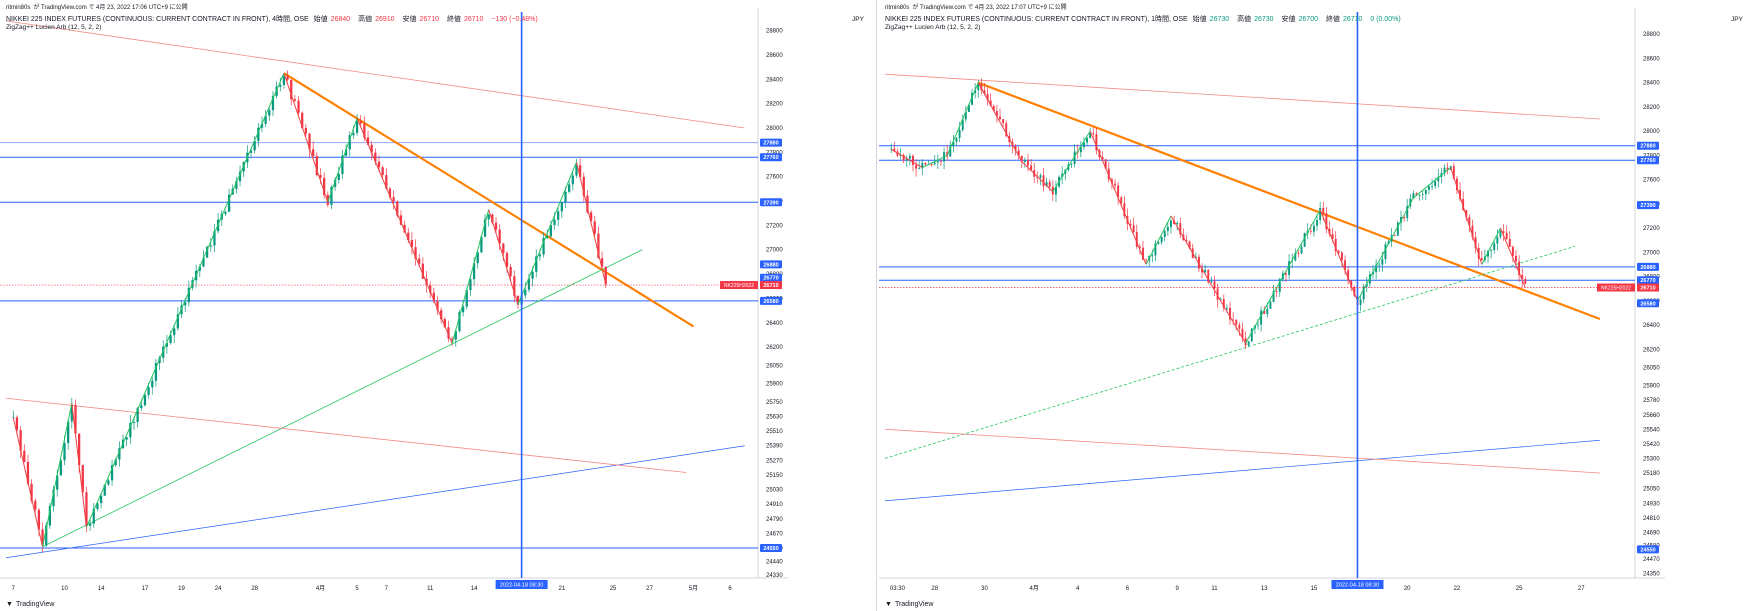  What do you see at coordinates (1647, 147) in the screenshot?
I see `level-label: 27880` at bounding box center [1647, 147].